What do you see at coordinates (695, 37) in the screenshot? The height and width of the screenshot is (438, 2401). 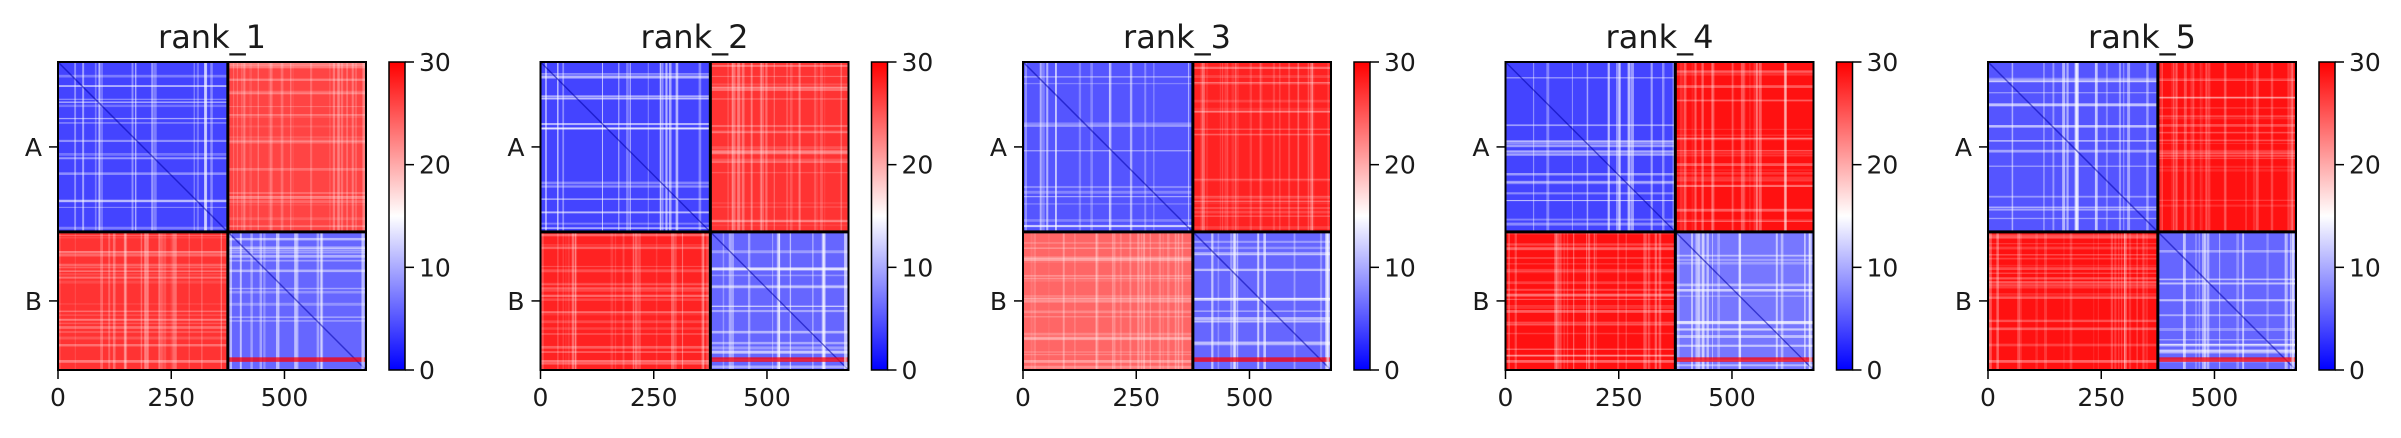 I see `panel-title: rank_2` at bounding box center [695, 37].